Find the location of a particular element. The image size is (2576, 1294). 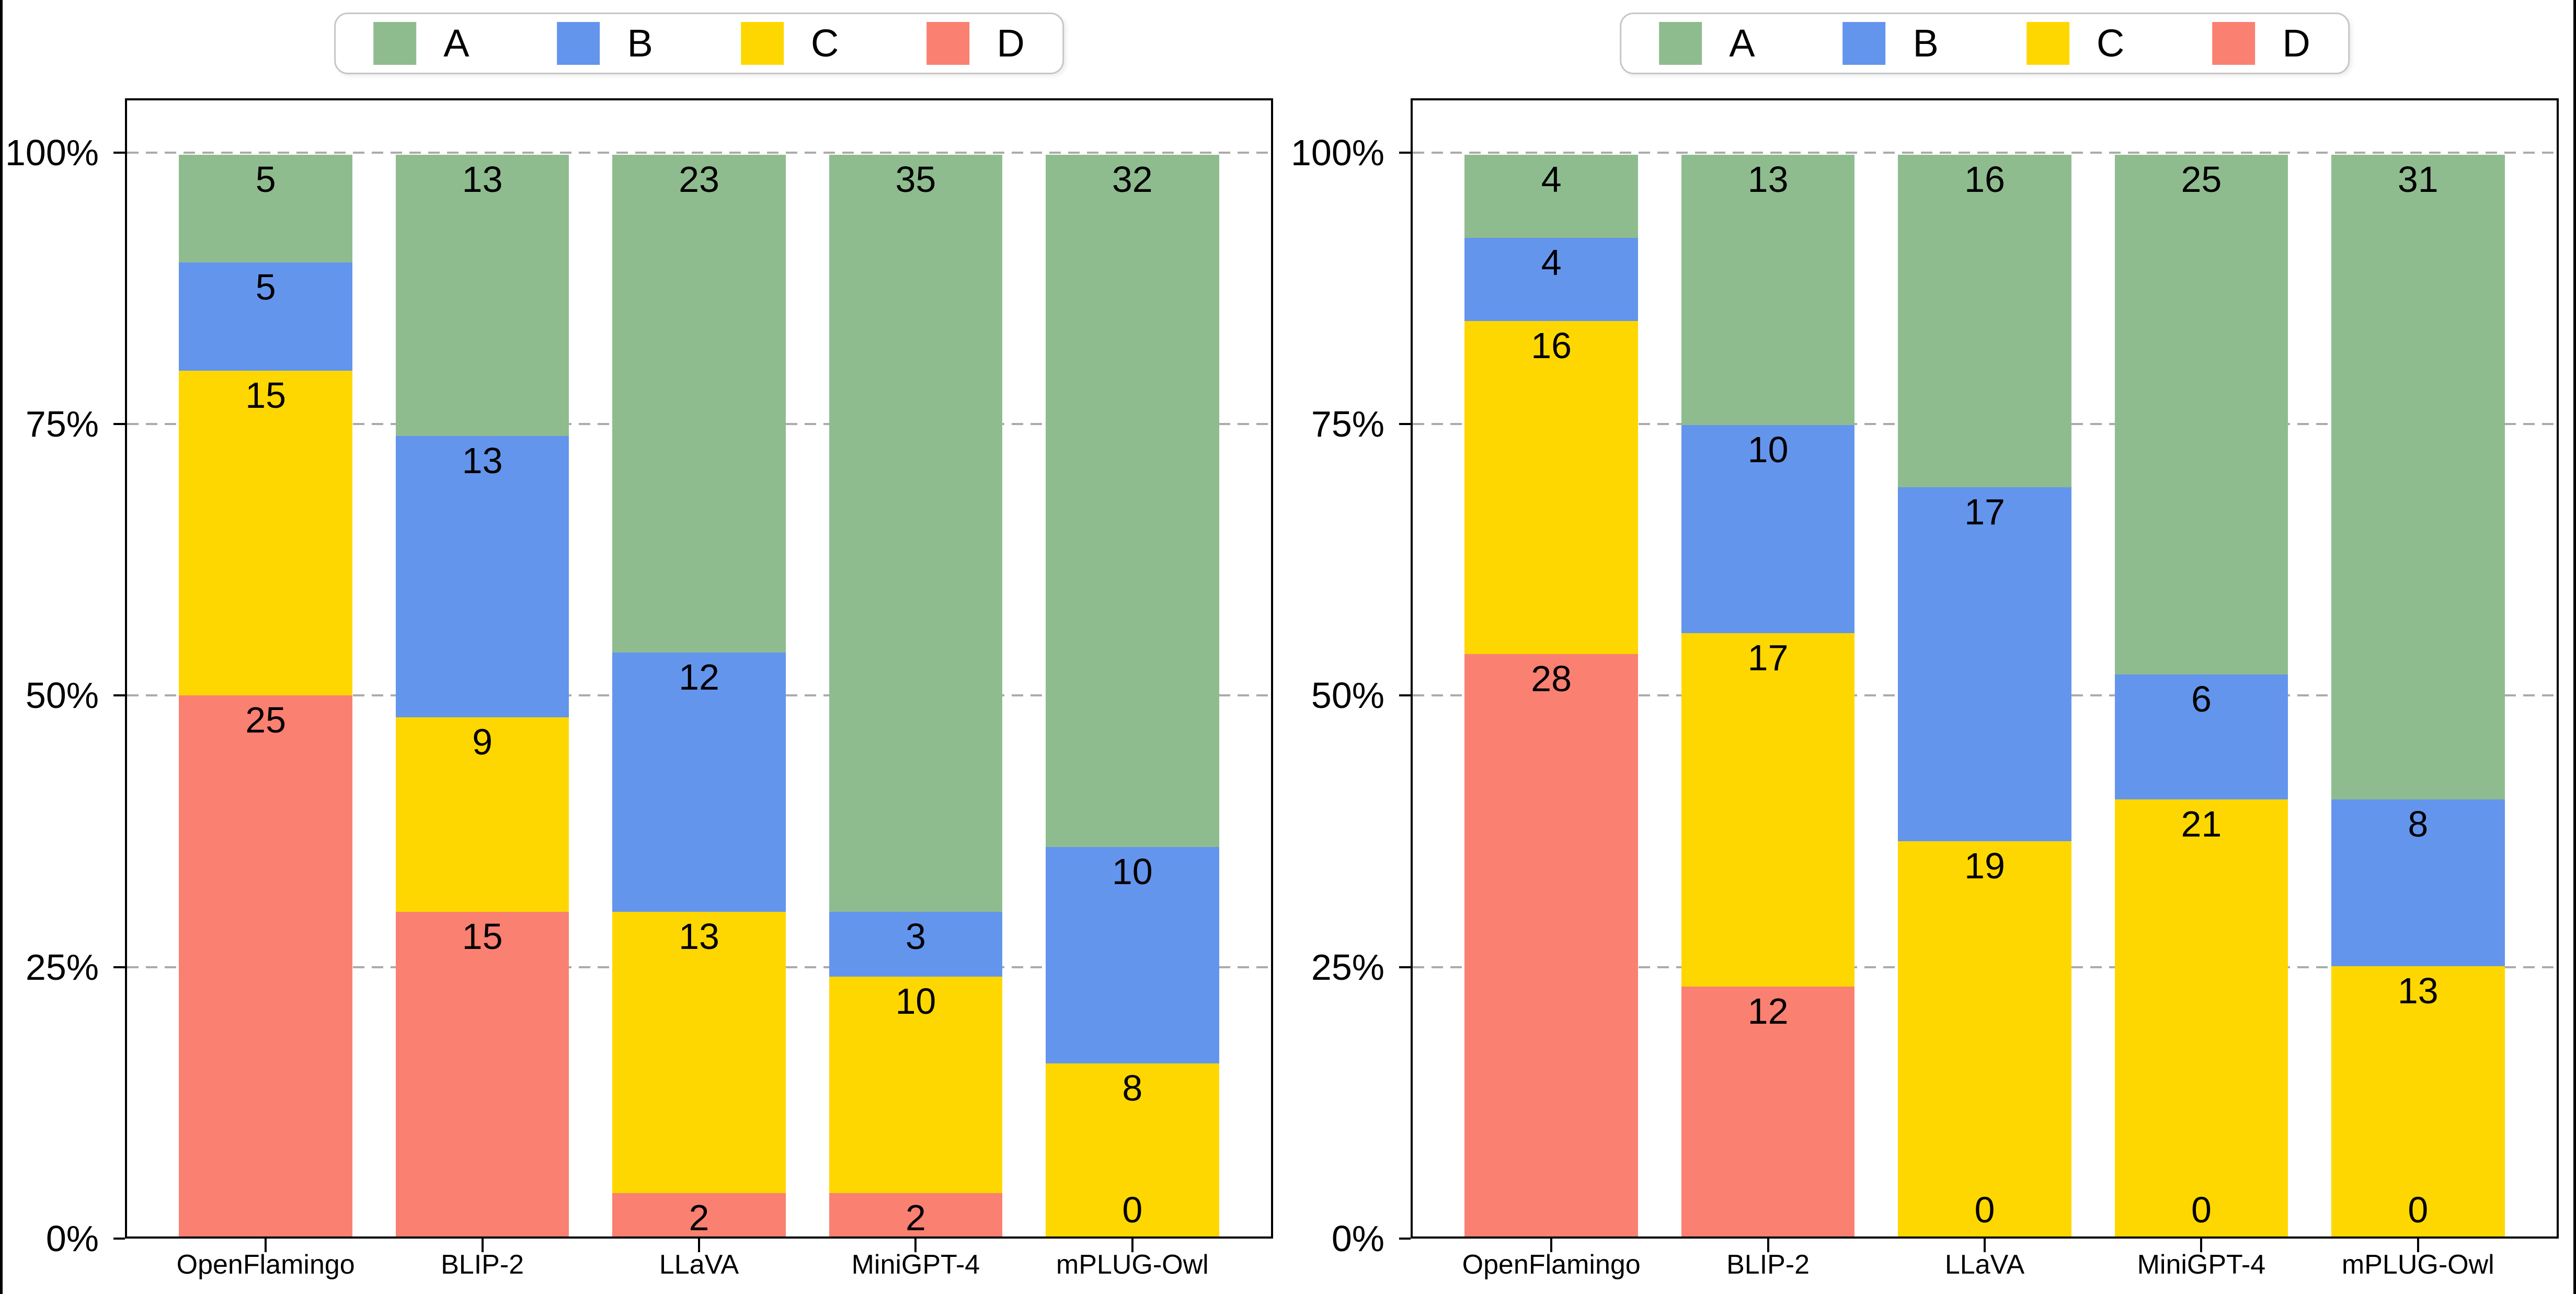

right-legend-swatch-icon-C is located at coordinates (2047, 43).